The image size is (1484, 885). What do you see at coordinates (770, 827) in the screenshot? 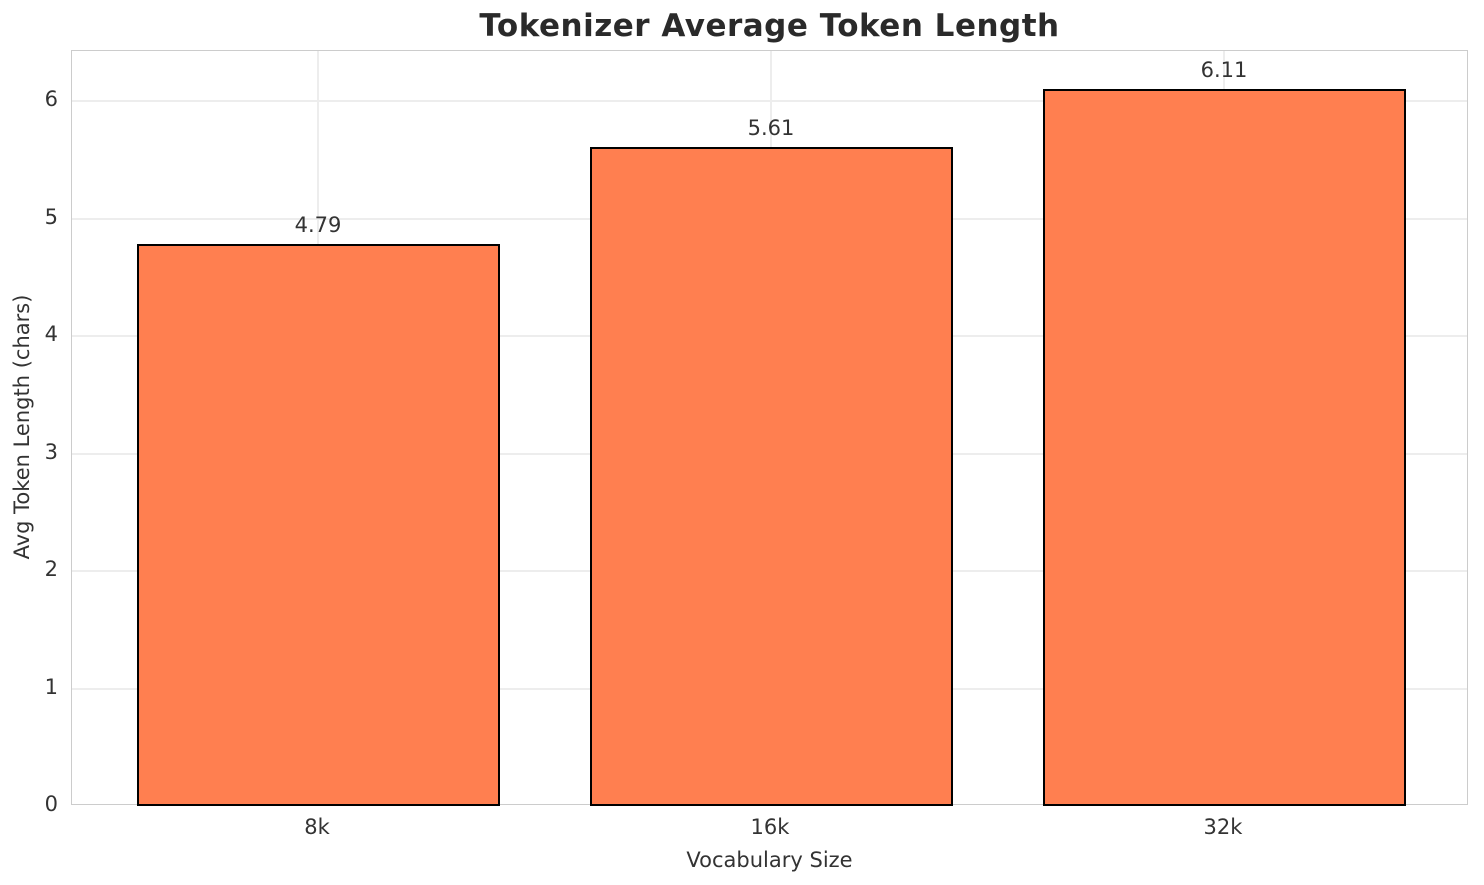
I see `x-tick-label: 16k` at bounding box center [770, 827].